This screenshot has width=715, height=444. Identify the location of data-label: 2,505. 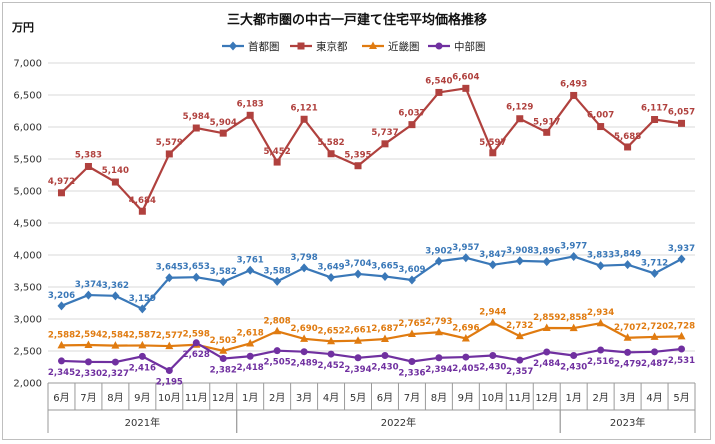
(277, 363).